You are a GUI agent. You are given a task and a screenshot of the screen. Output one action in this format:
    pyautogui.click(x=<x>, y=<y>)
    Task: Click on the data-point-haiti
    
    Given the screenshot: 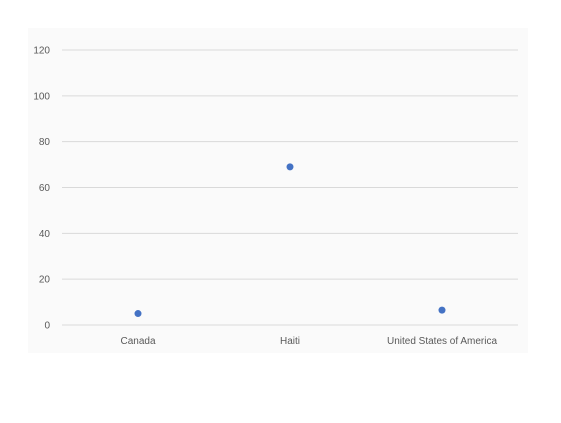 What is the action you would take?
    pyautogui.click(x=290, y=167)
    